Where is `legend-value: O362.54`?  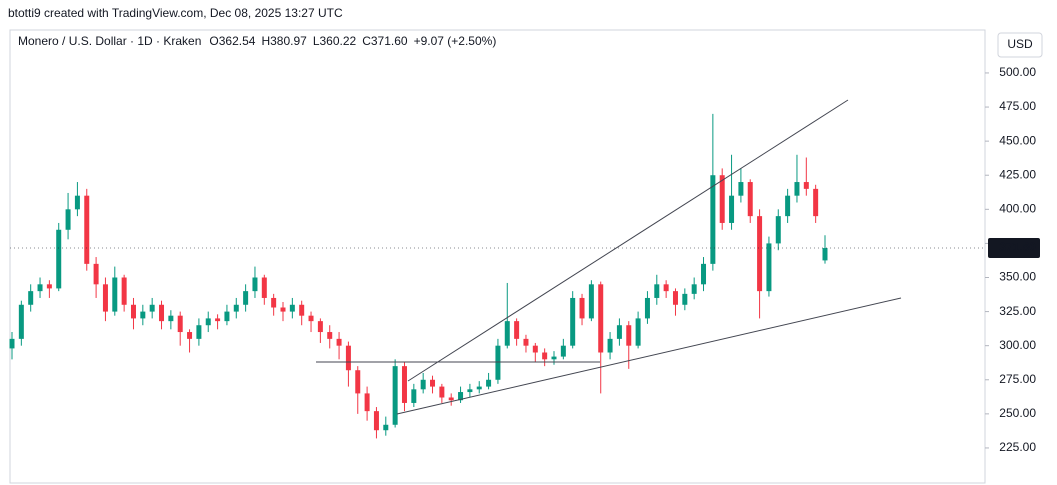 legend-value: O362.54 is located at coordinates (232, 41).